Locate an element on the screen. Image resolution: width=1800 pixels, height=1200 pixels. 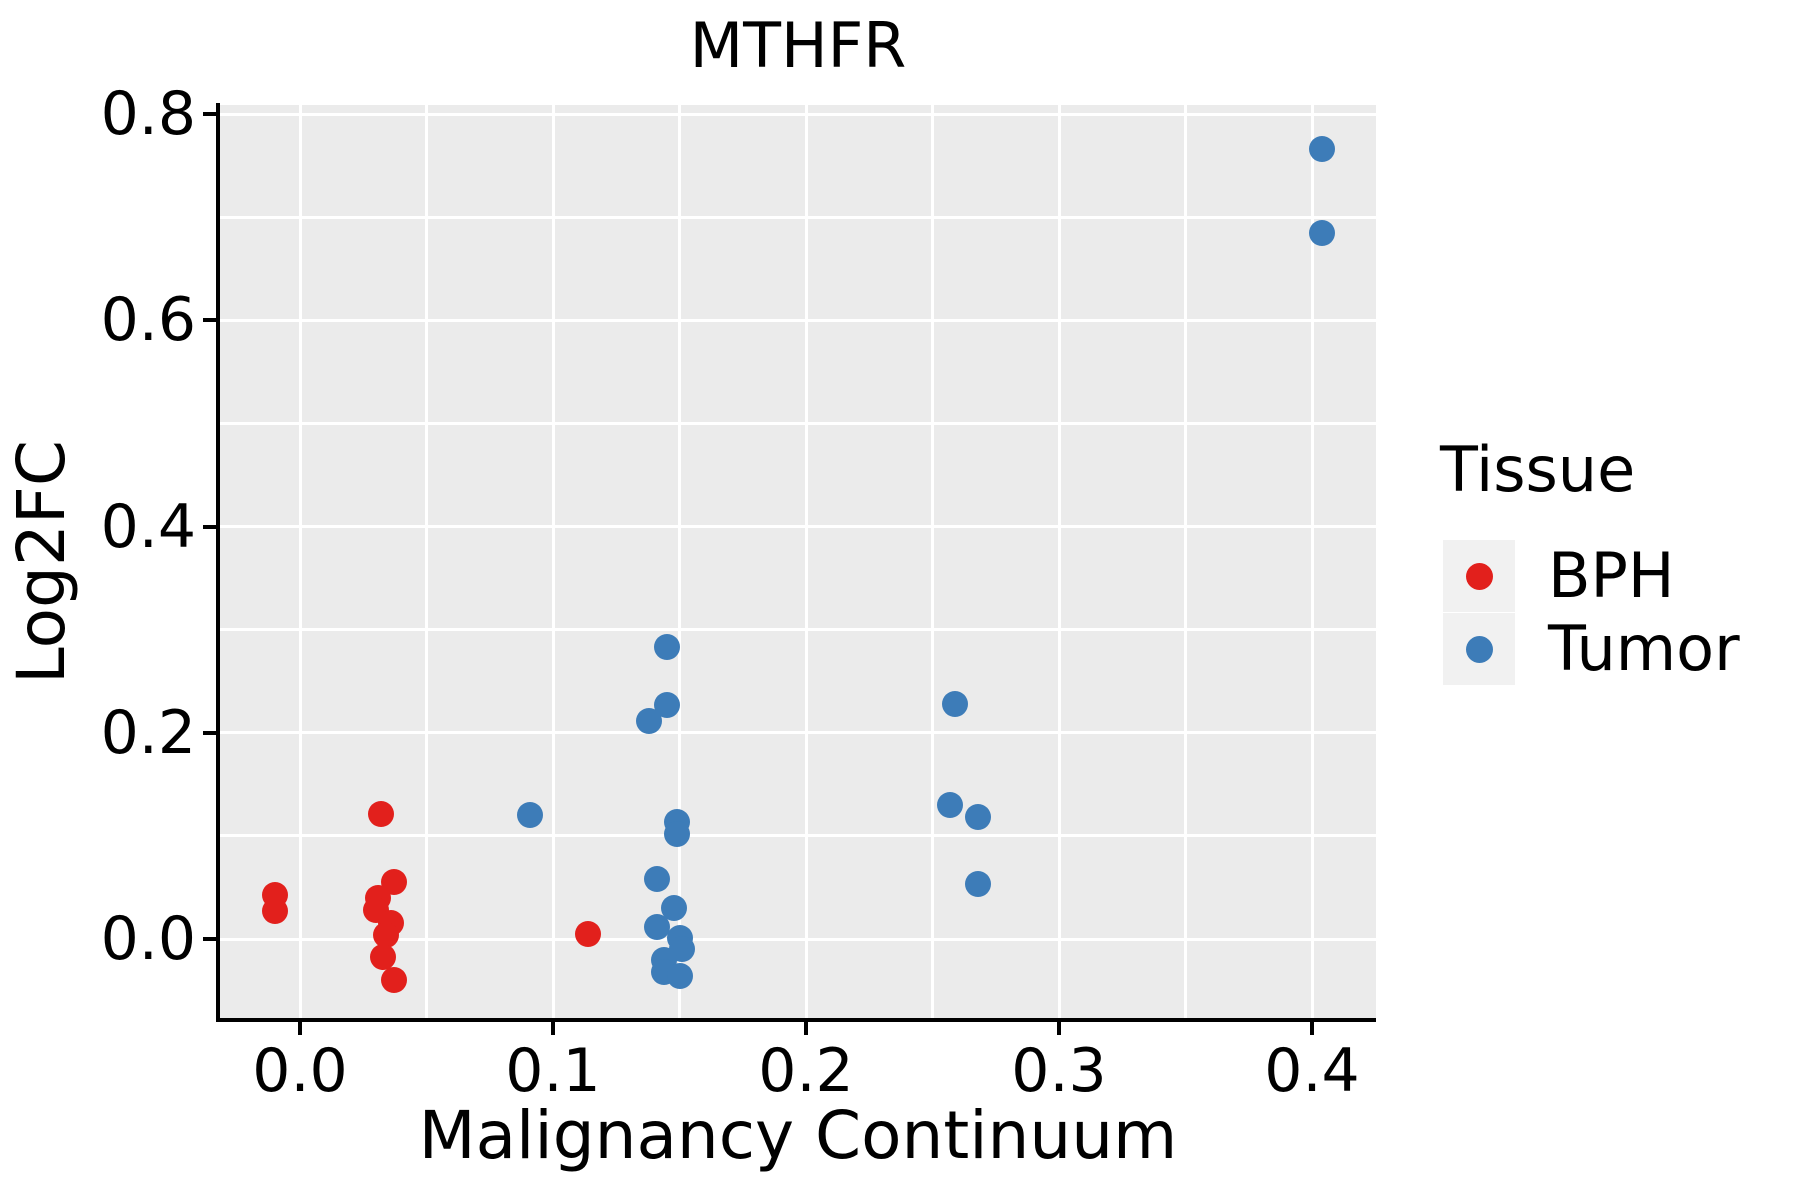
x-tick-label: 0.4 is located at coordinates (1312, 1071).